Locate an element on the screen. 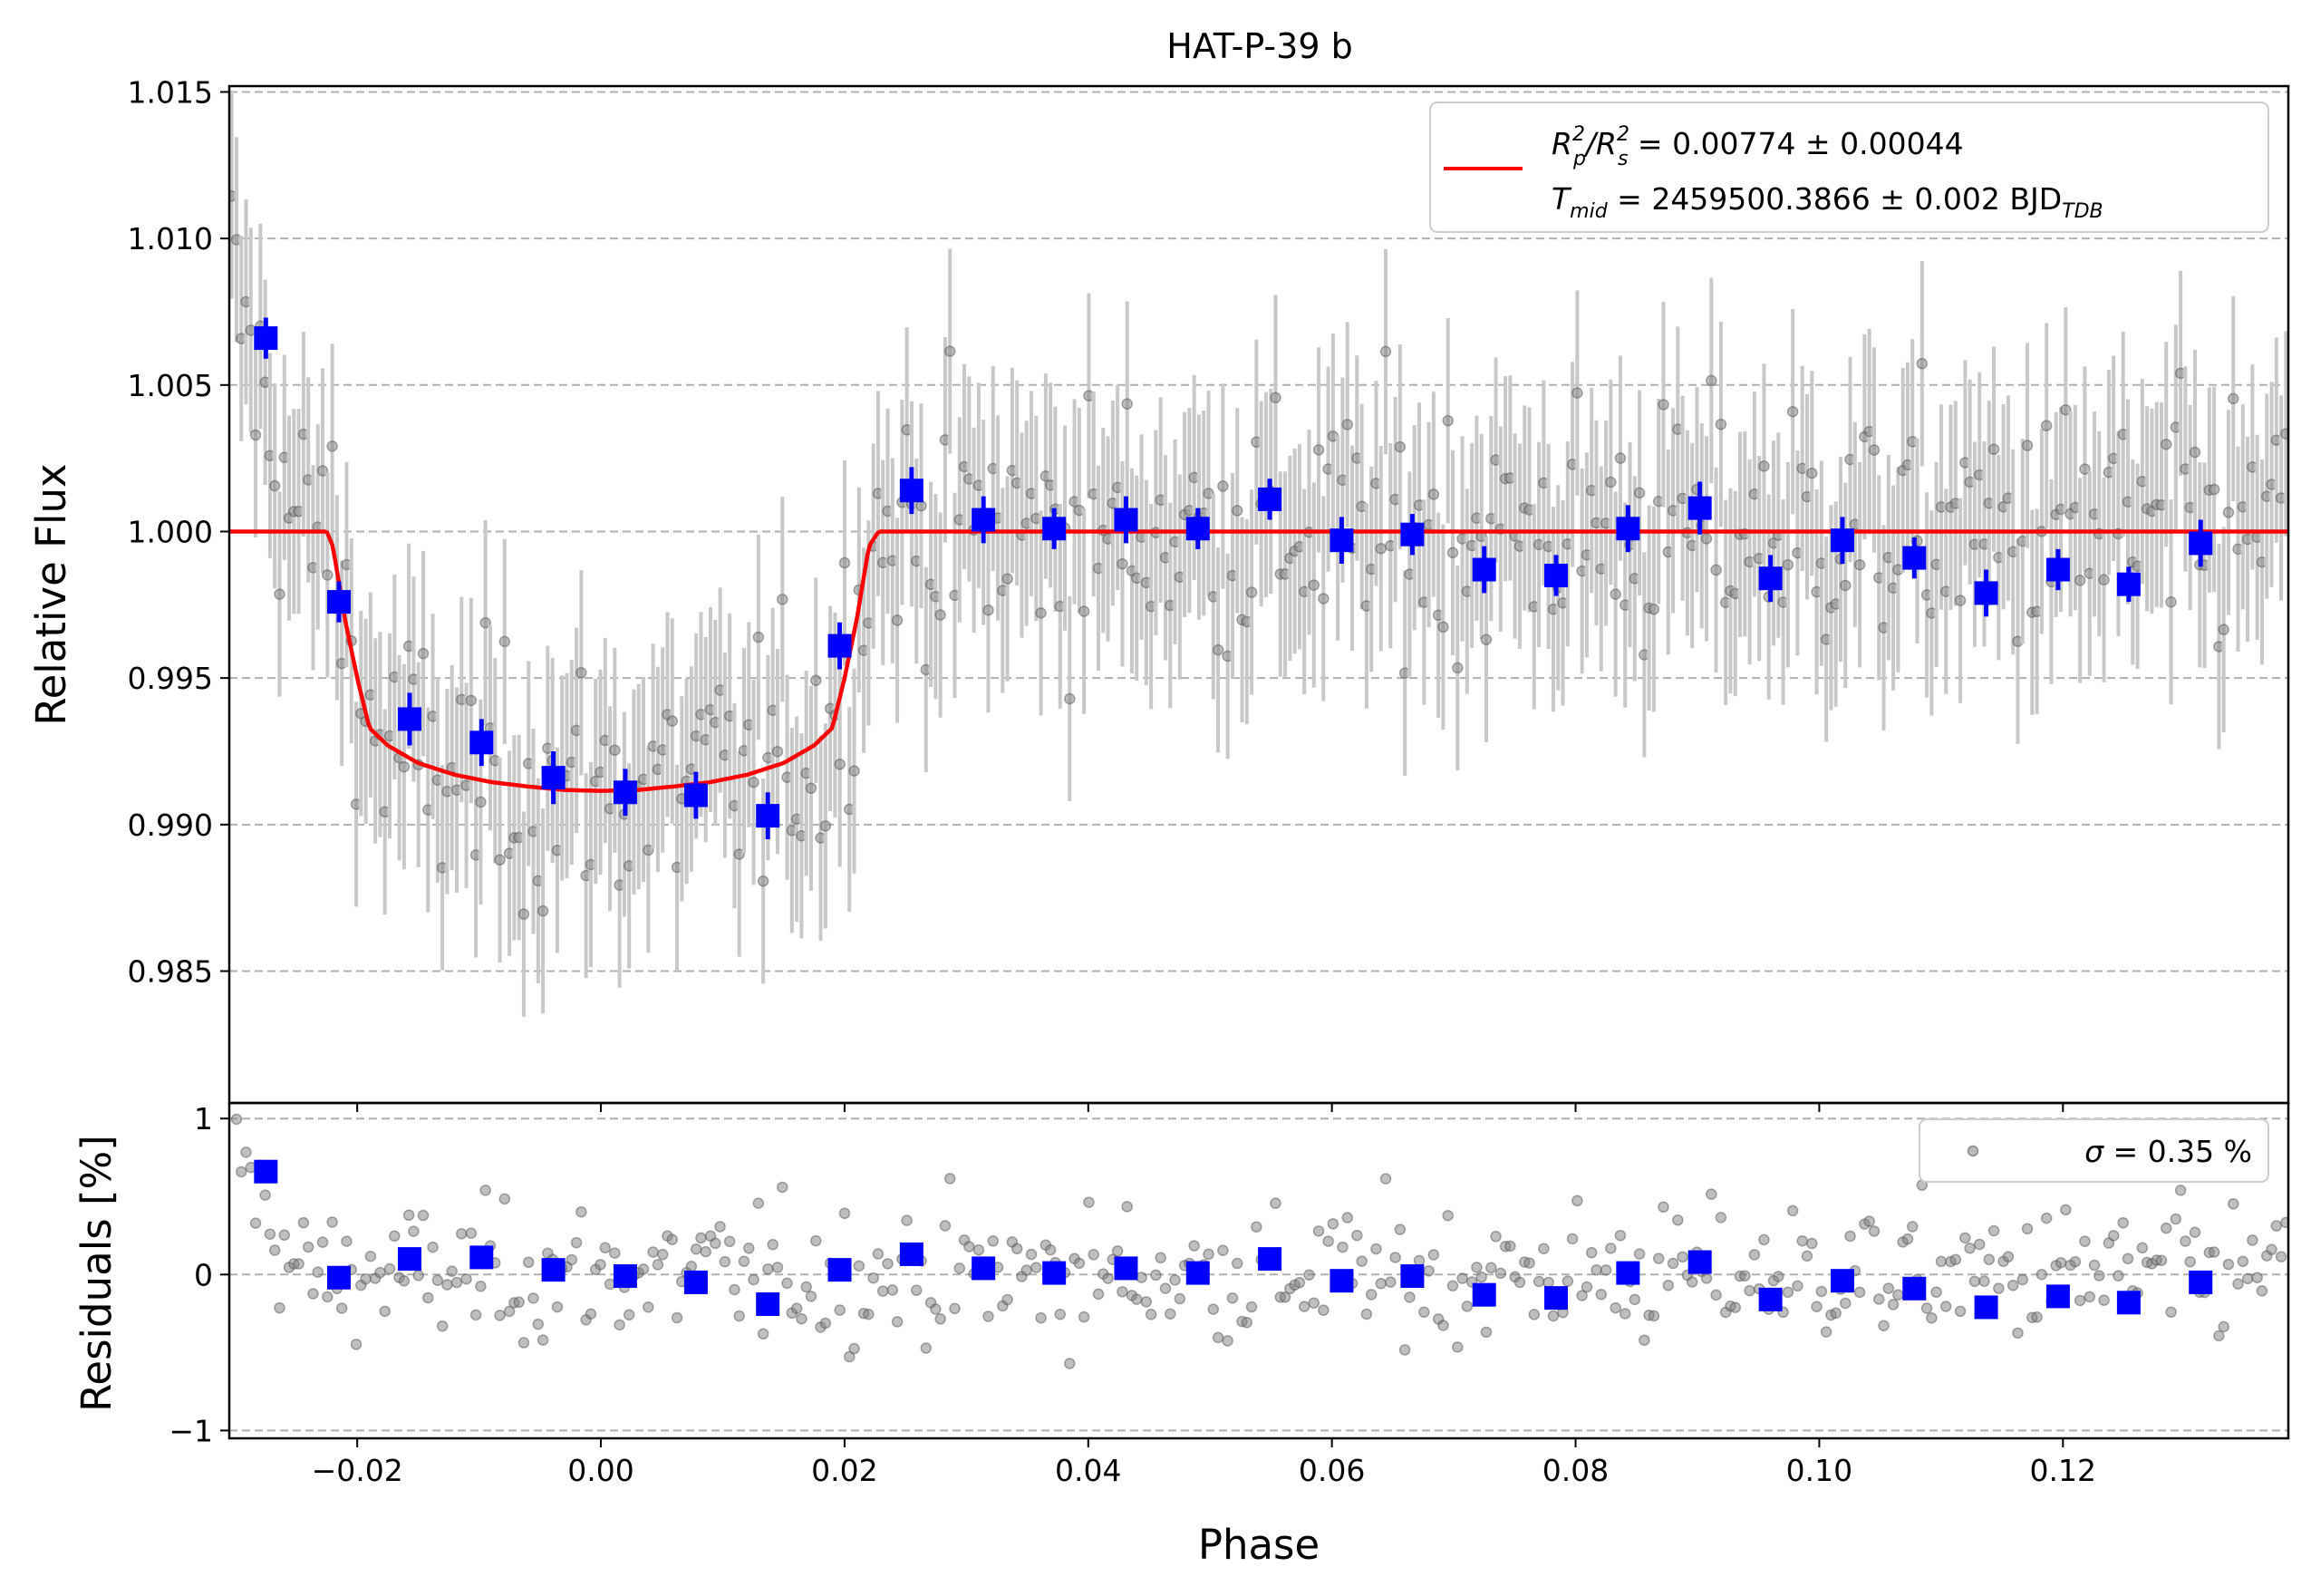 The image size is (2311, 1596). residuals-y-tick-label: 1 is located at coordinates (203, 1119).